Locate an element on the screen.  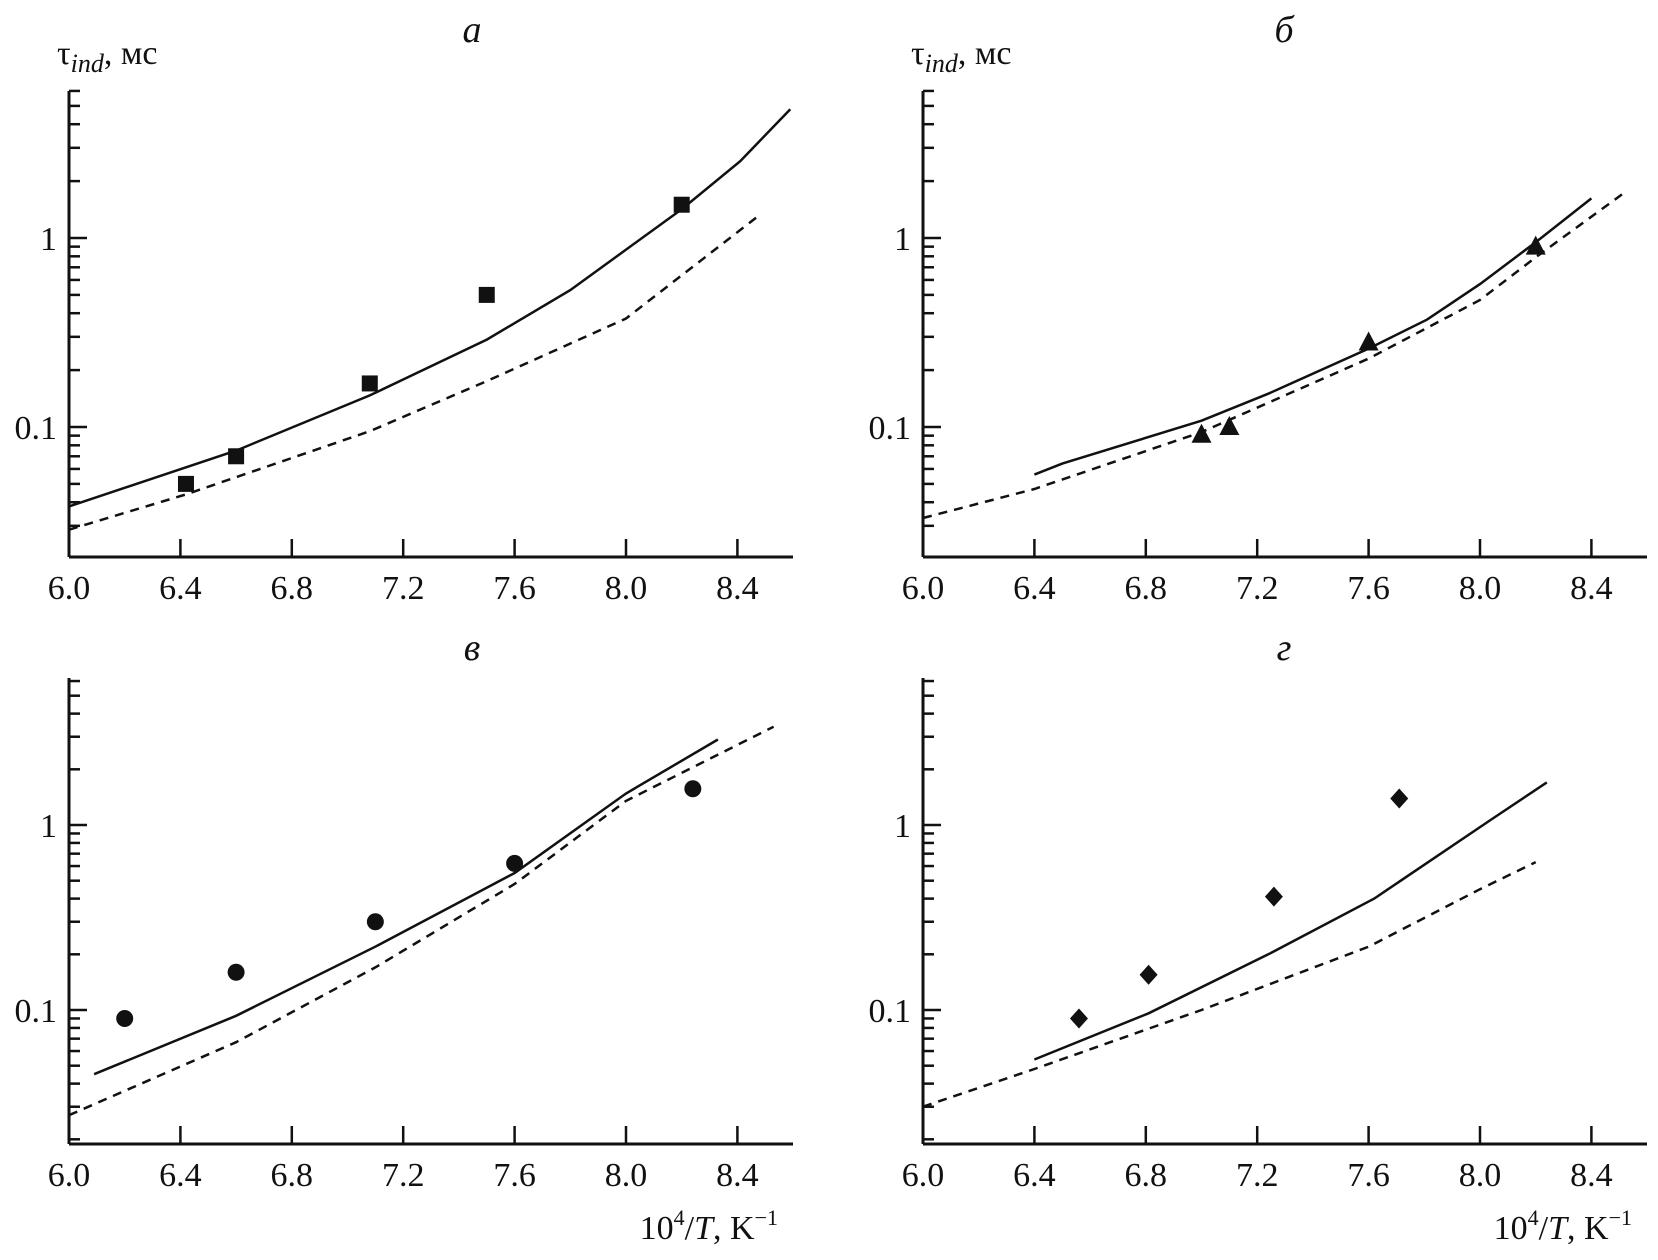
panel-label: б is located at coordinates (1284, 30).